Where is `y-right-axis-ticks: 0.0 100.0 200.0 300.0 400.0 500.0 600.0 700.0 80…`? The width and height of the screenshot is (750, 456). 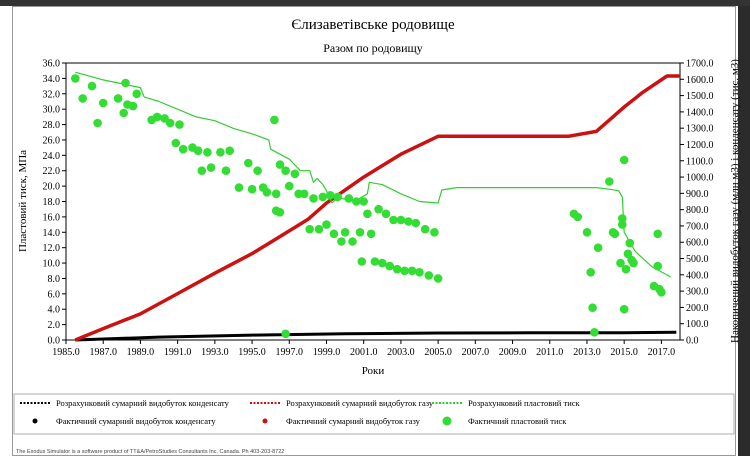 y-right-axis-ticks: 0.0 100.0 200.0 300.0 400.0 500.0 600.0 700.0 80… is located at coordinates (697, 203).